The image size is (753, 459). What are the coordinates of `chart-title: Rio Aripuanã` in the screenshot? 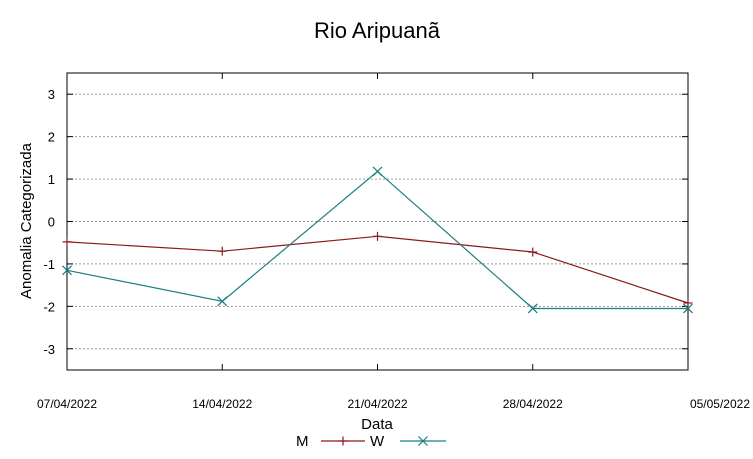 It's located at (377, 30).